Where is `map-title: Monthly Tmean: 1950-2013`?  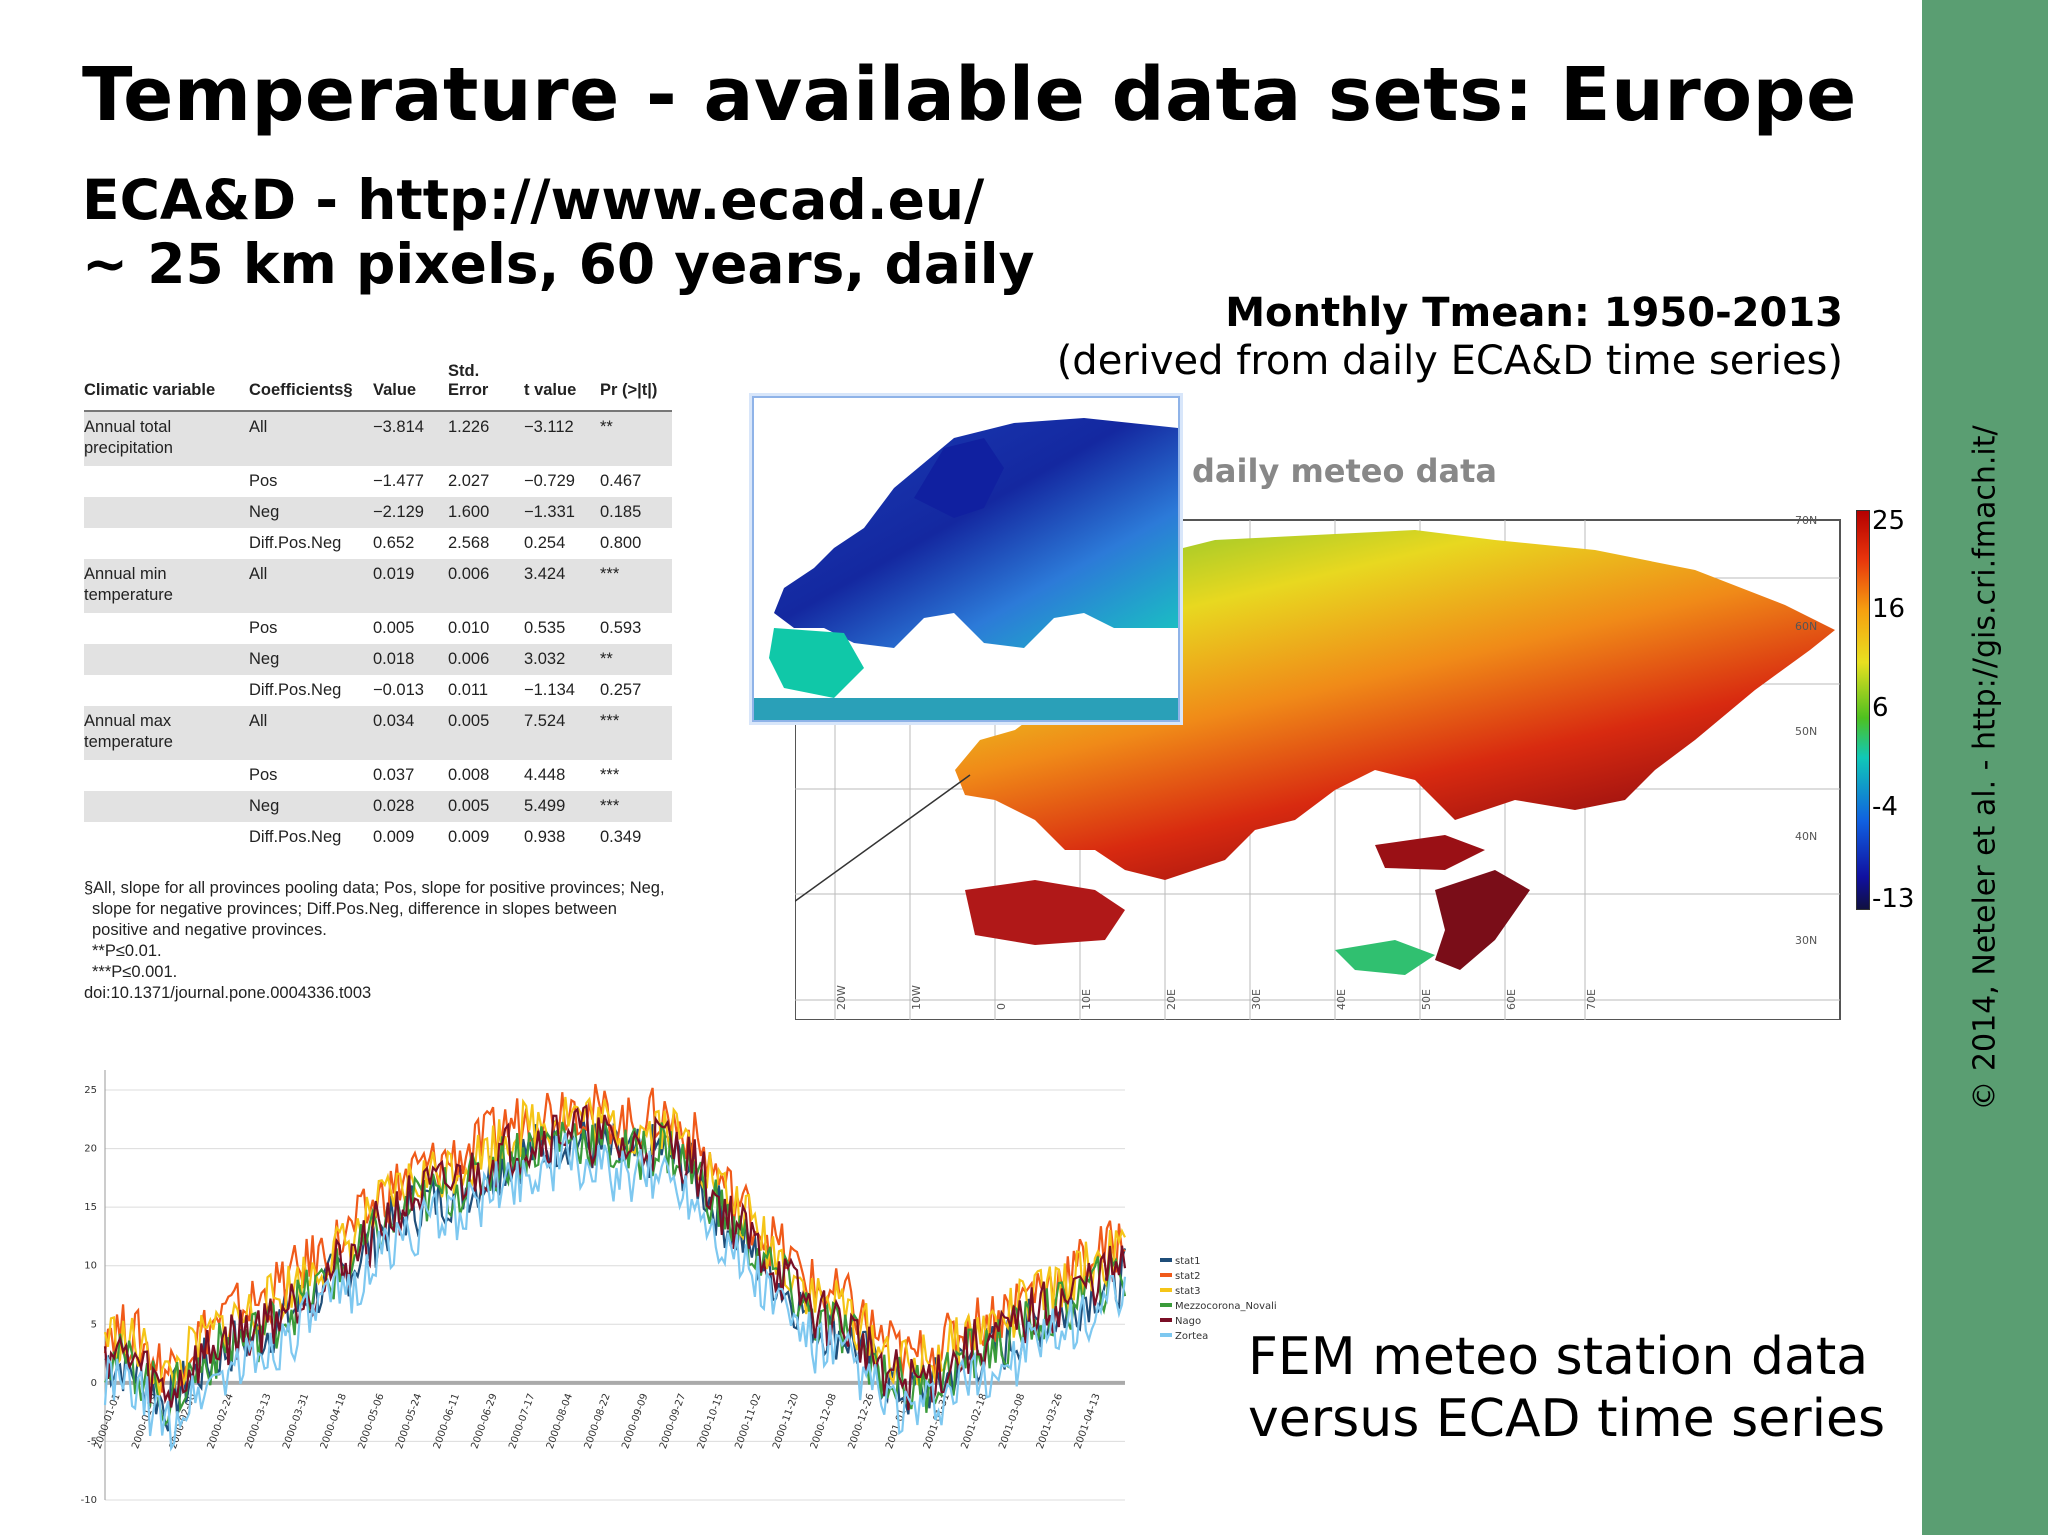
map-title: Monthly Tmean: 1950-2013 is located at coordinates (1534, 313).